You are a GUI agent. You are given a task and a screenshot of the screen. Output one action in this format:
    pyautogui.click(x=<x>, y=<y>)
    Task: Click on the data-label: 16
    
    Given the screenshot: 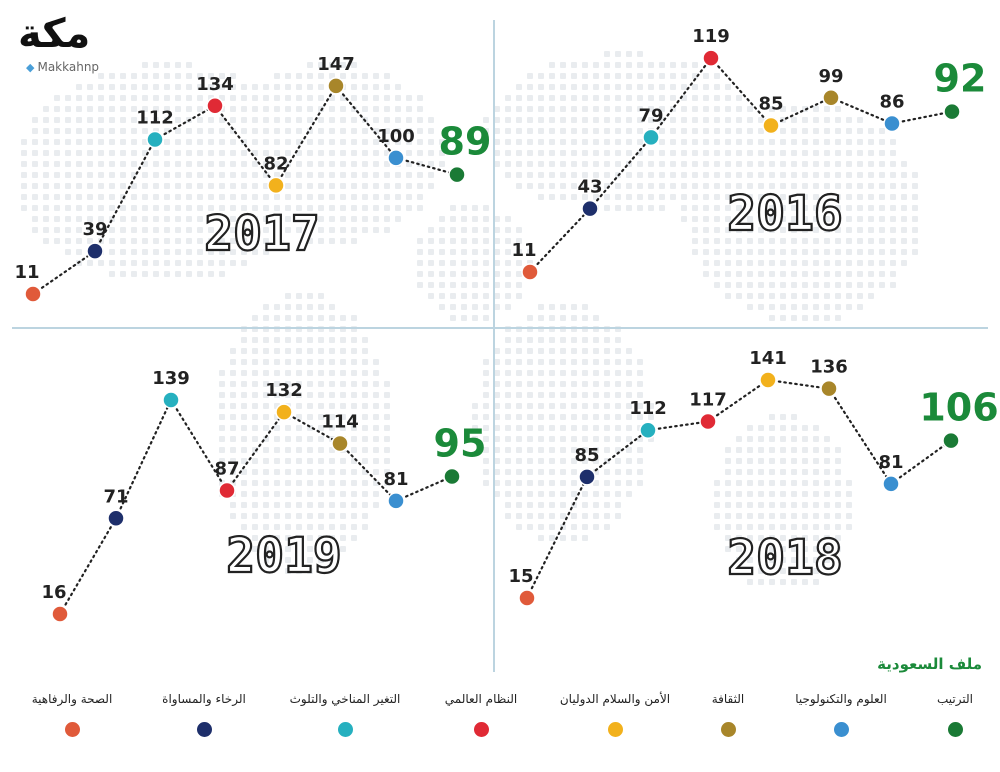 What is the action you would take?
    pyautogui.click(x=53, y=592)
    